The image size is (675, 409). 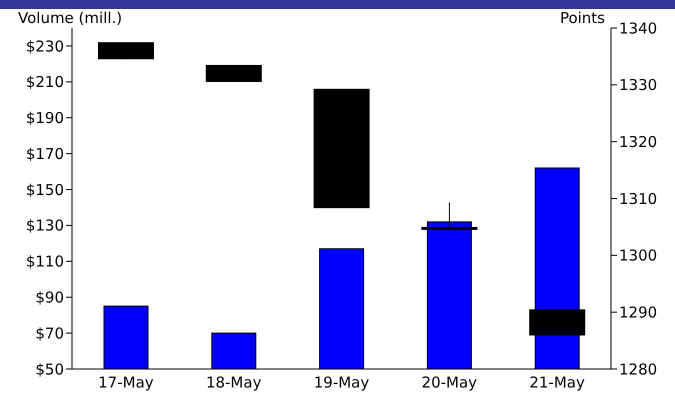 I want to click on y2-tick-label: 1280, so click(x=638, y=369).